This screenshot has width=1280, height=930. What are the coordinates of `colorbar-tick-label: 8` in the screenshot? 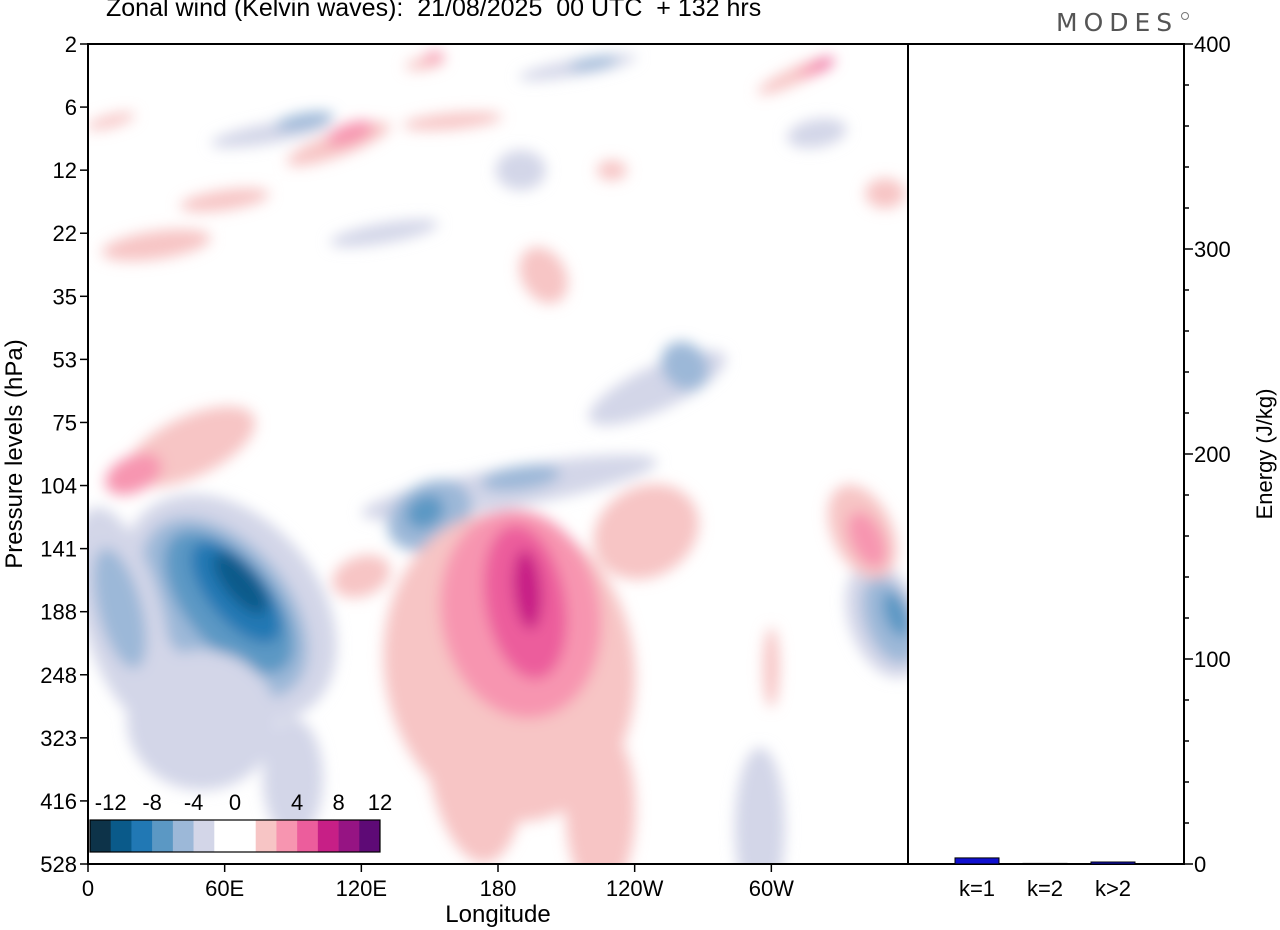 It's located at (338, 802).